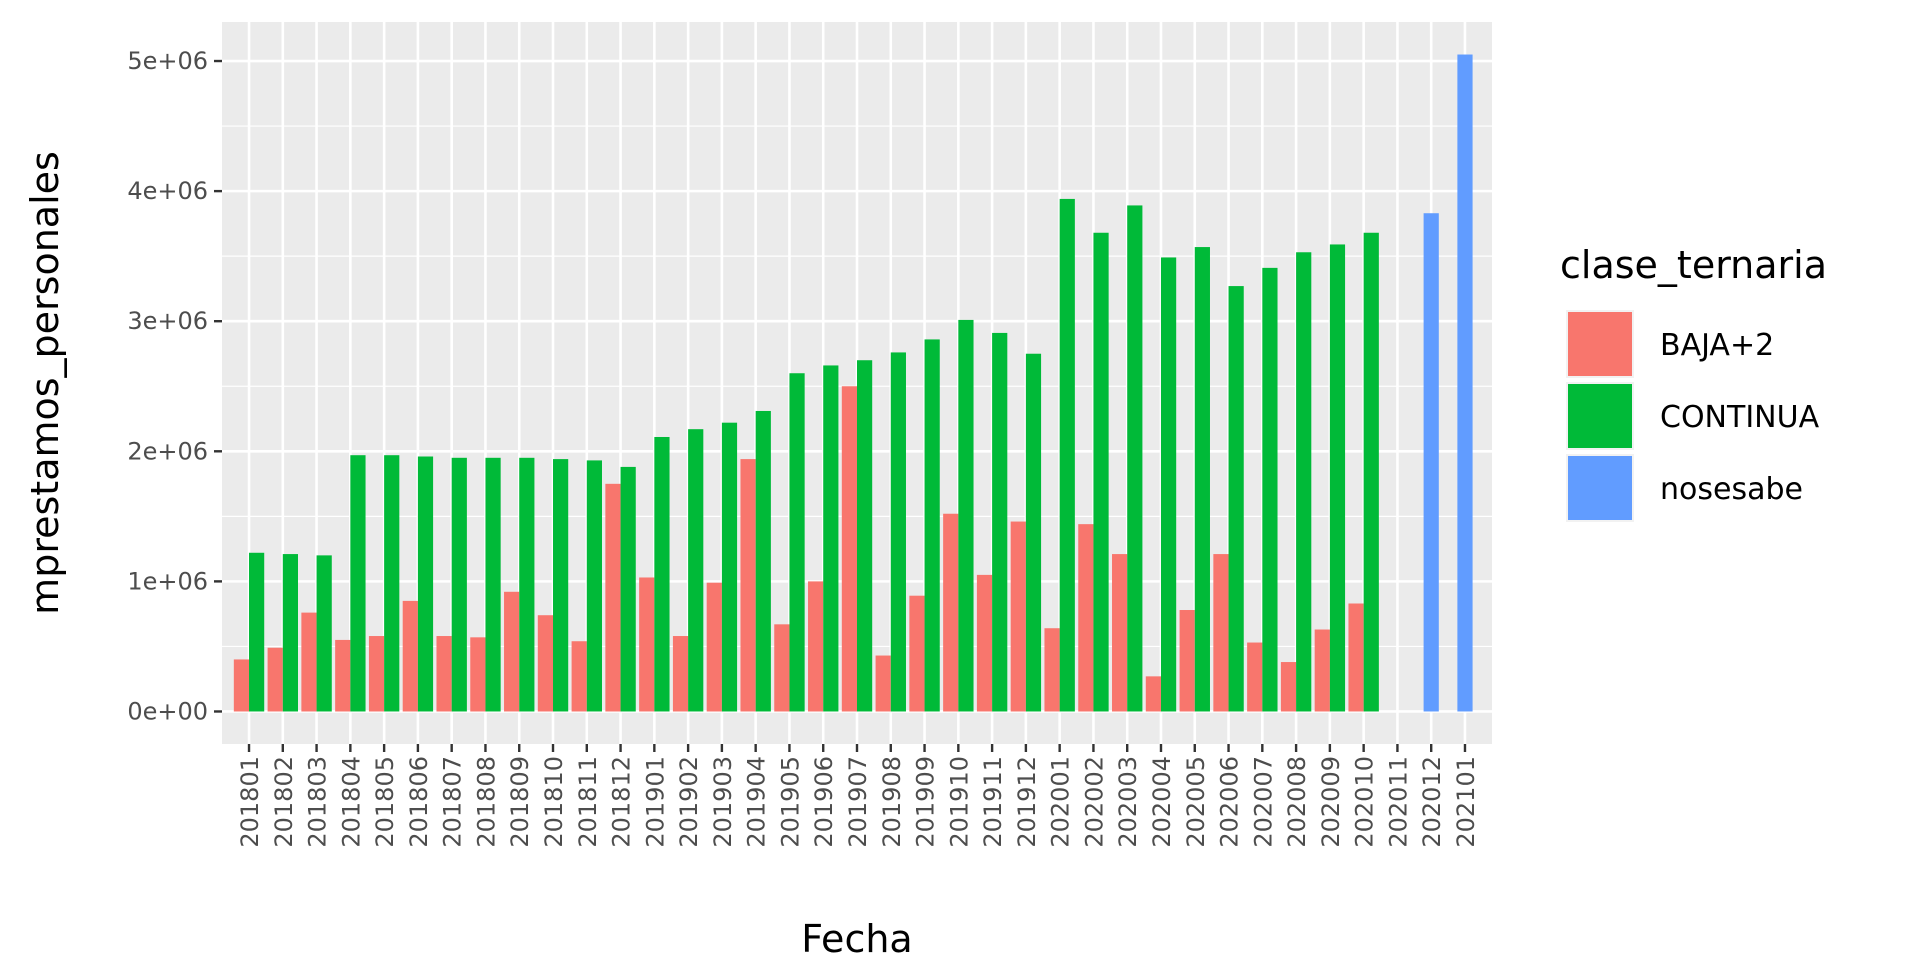  Describe the element at coordinates (790, 802) in the screenshot. I see `x-tick-label: 201905` at that location.